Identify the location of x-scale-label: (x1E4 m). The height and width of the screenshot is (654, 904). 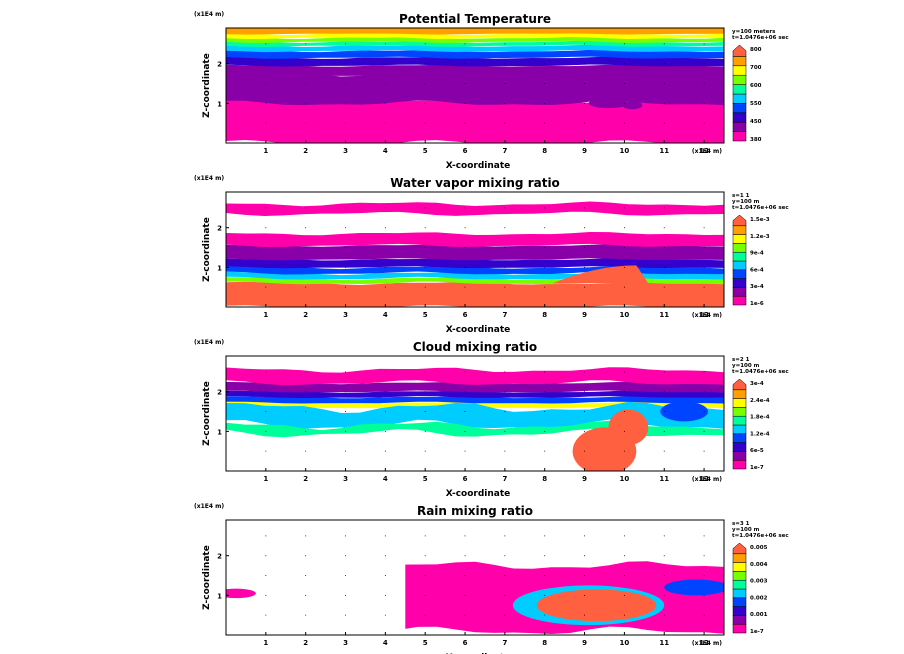
(707, 643).